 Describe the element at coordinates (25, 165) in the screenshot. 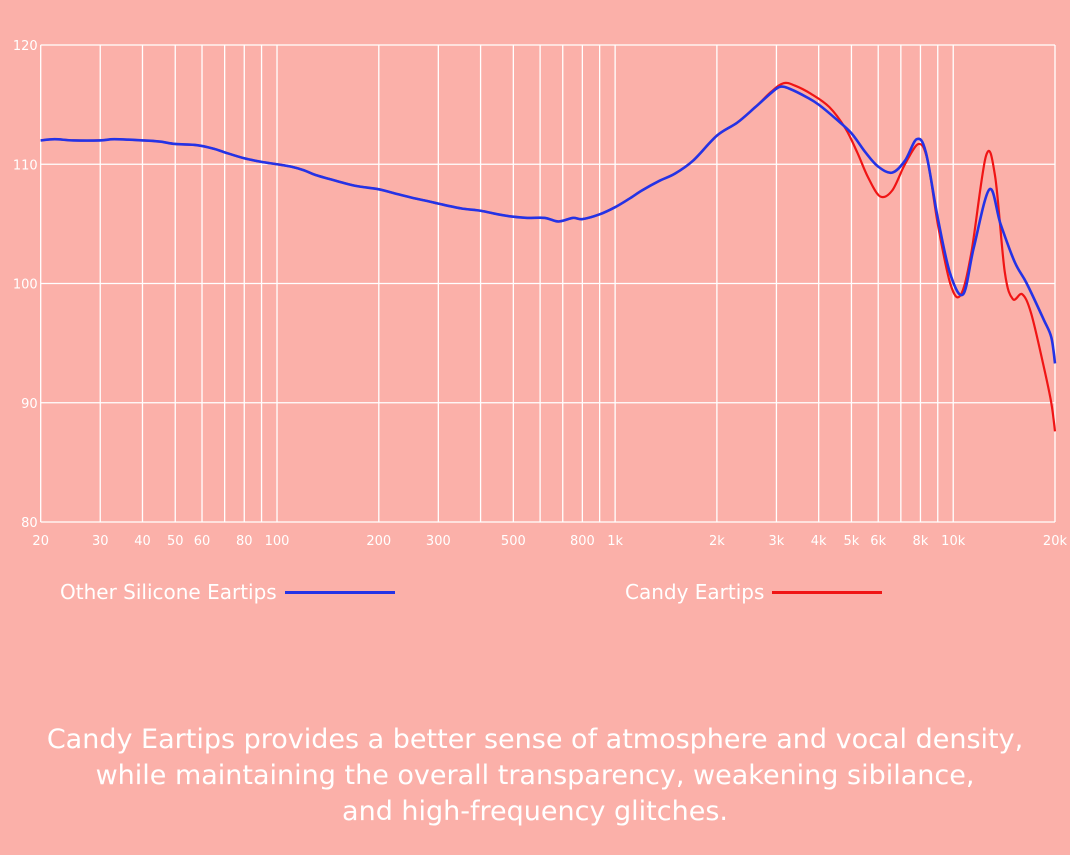

I see `y-tick-label: 110` at that location.